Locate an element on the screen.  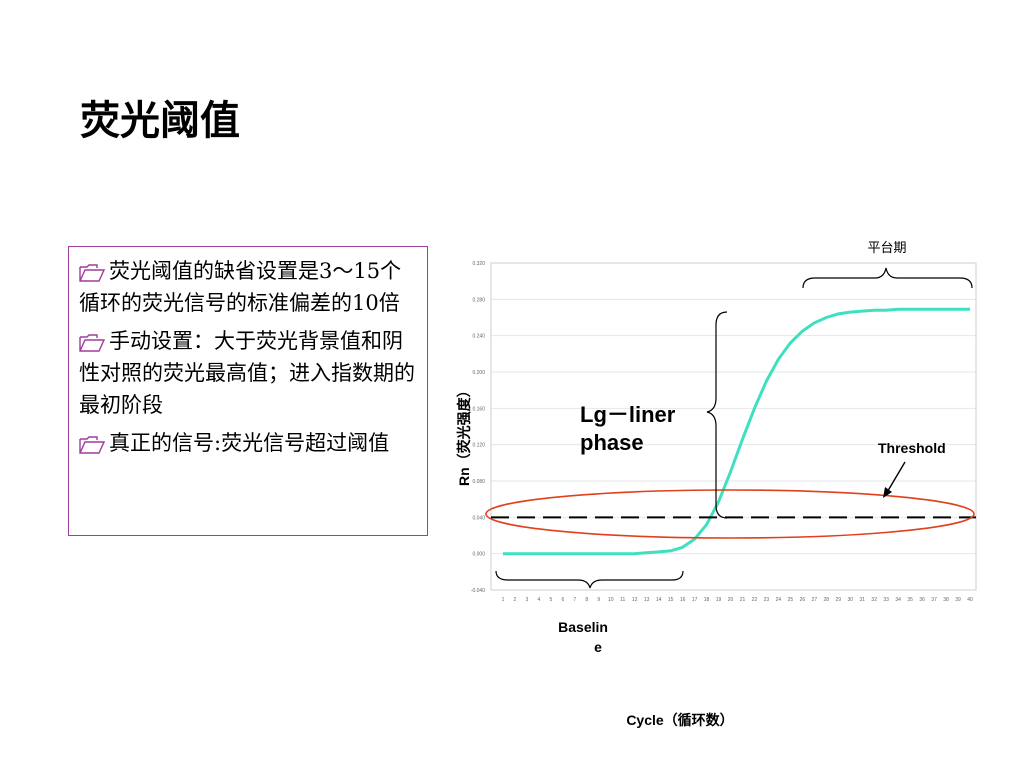
x-tick-label: 30 is located at coordinates (850, 600).